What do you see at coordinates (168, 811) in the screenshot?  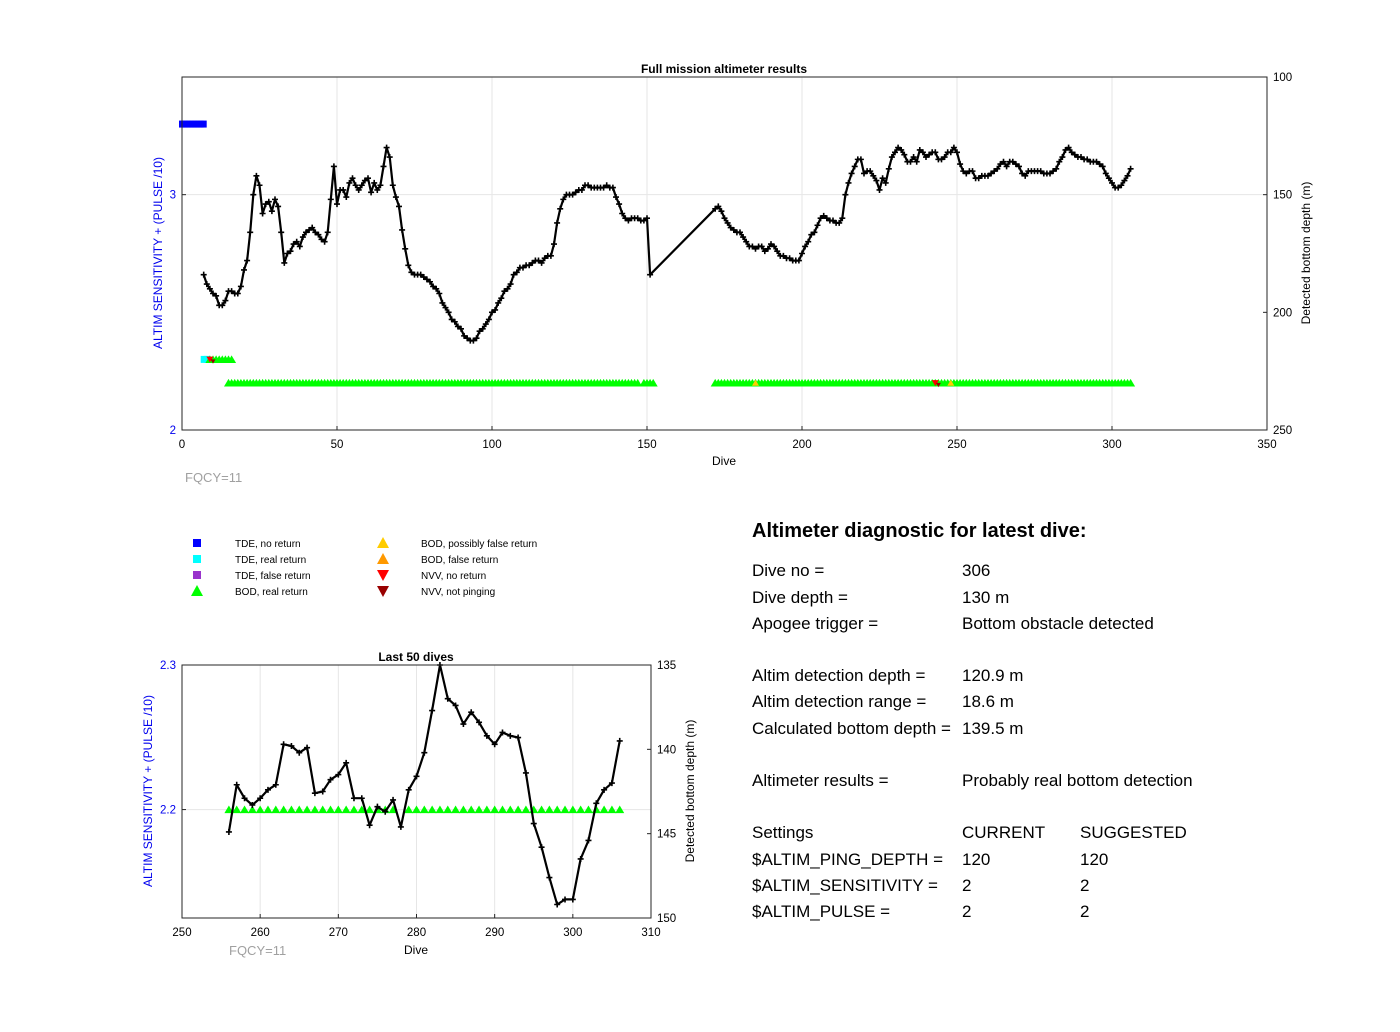 I see `bottom-y-left-tick-label: 2.2` at bounding box center [168, 811].